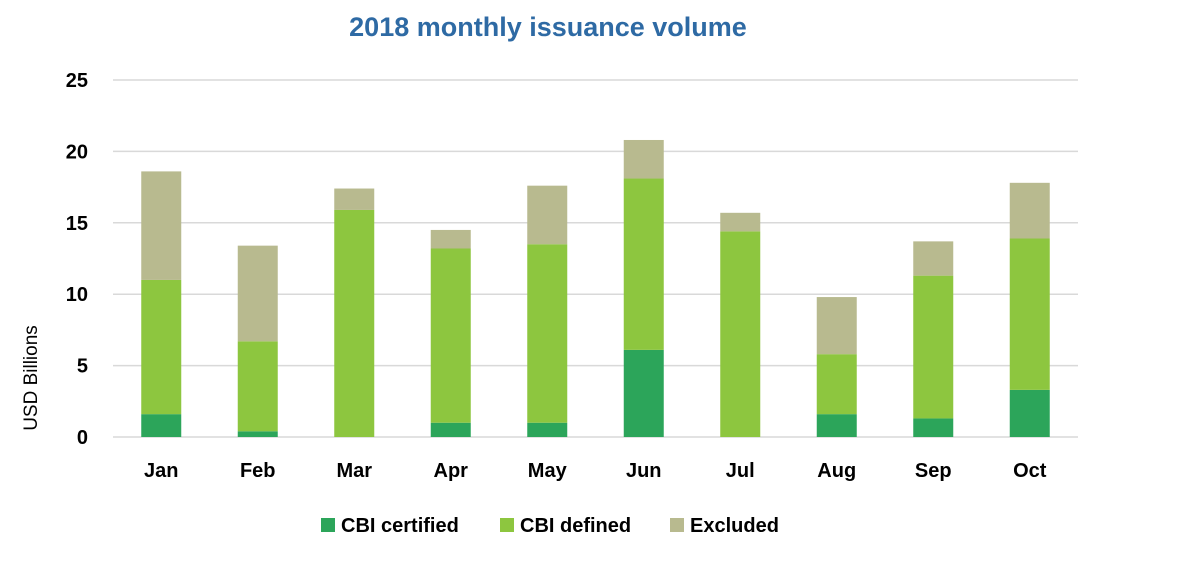  What do you see at coordinates (77, 224) in the screenshot?
I see `y-tick-label: 15` at bounding box center [77, 224].